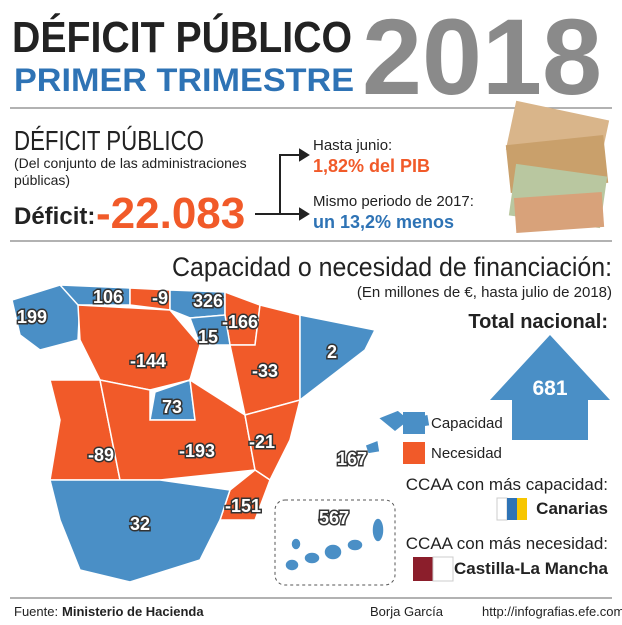  Describe the element at coordinates (466, 453) in the screenshot. I see `legend-label: Necesidad` at that location.